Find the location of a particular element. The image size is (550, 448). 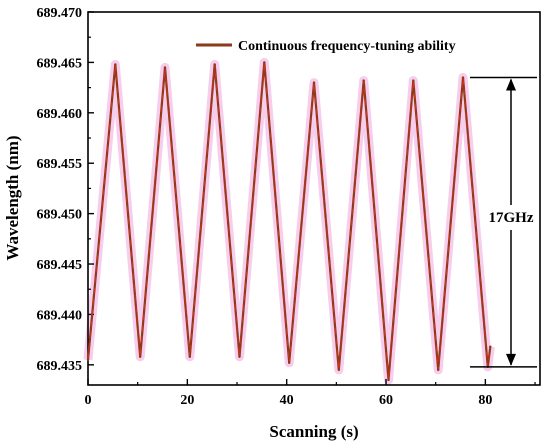

y-tick-label: 689.455 is located at coordinates (60, 164).